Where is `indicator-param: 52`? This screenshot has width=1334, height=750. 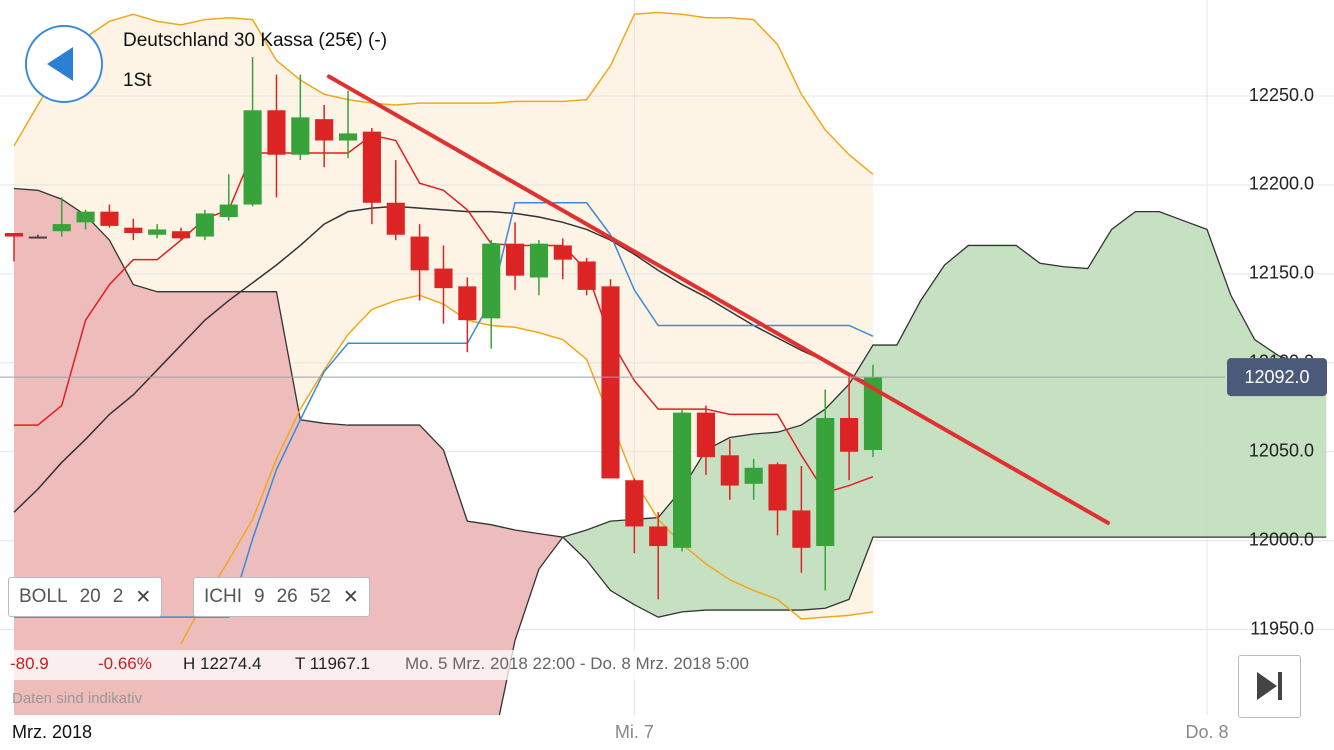 indicator-param: 52 is located at coordinates (320, 596).